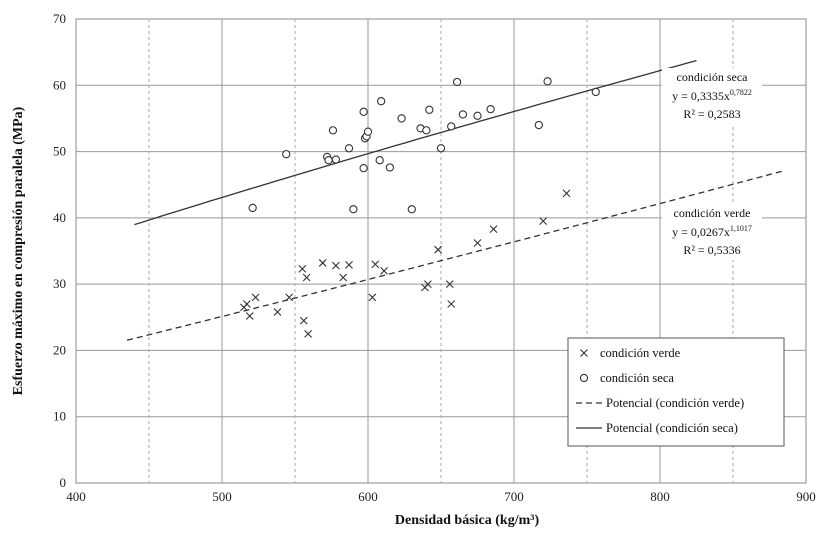 The image size is (821, 538). Describe the element at coordinates (701, 96) in the screenshot. I see `annotation-seca-eq-base: y = 0,3335x` at that location.